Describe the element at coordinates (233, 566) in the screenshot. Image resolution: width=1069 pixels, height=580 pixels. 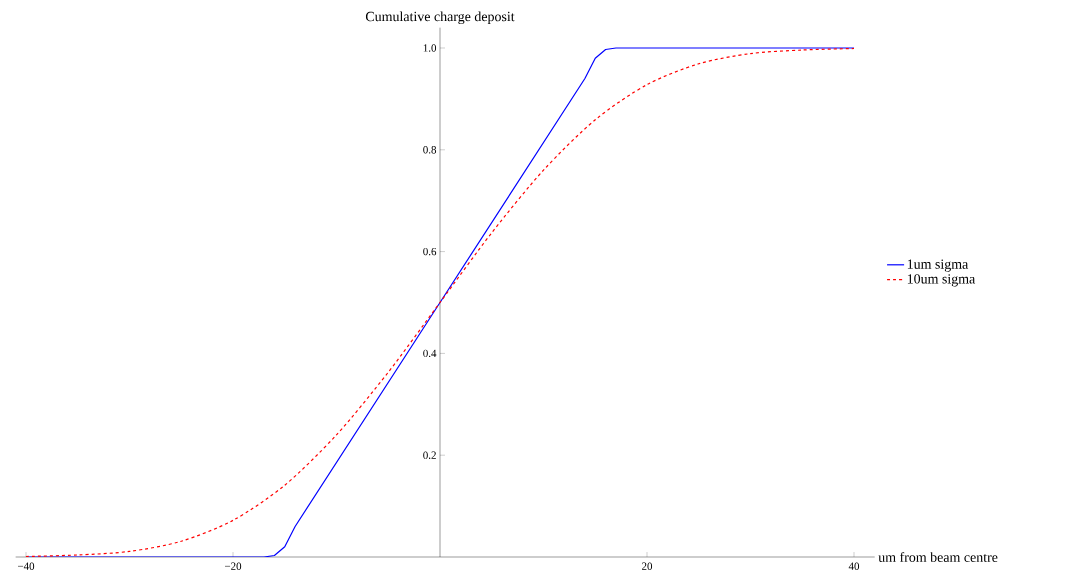
I see `x-tick-label: −20` at that location.